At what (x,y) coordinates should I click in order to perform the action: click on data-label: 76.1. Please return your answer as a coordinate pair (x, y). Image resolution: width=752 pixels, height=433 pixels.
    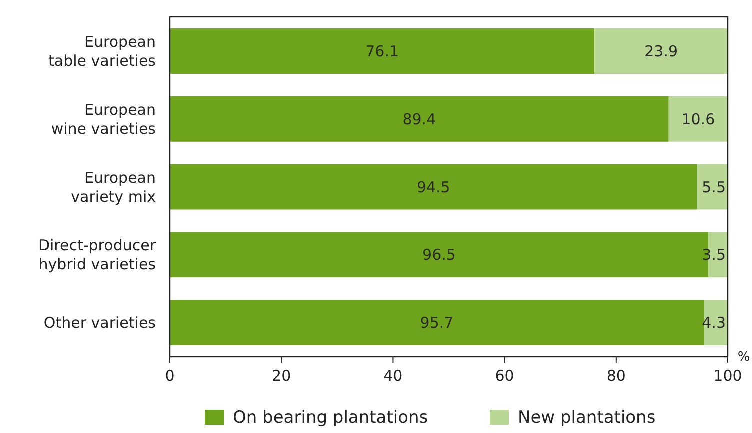
    Looking at the image, I should click on (383, 51).